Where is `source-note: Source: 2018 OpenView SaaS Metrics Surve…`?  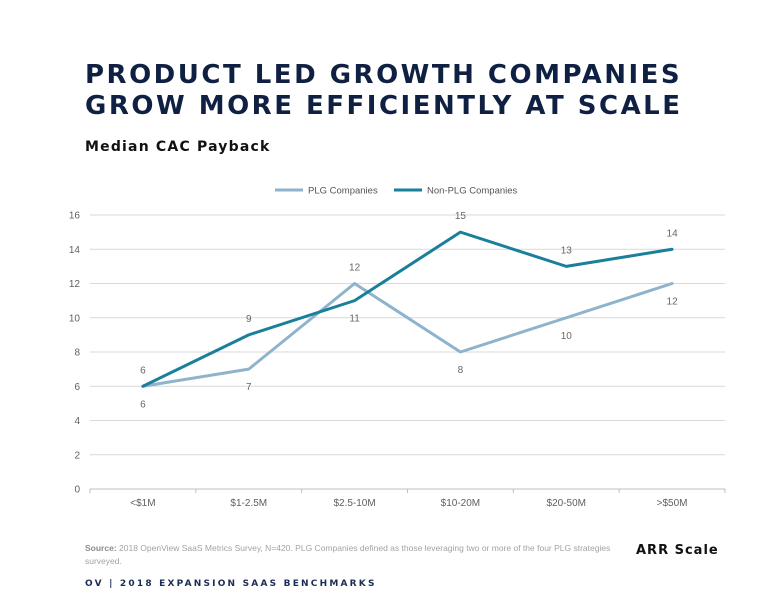 source-note: Source: 2018 OpenView SaaS Metrics Surve… is located at coordinates (355, 555).